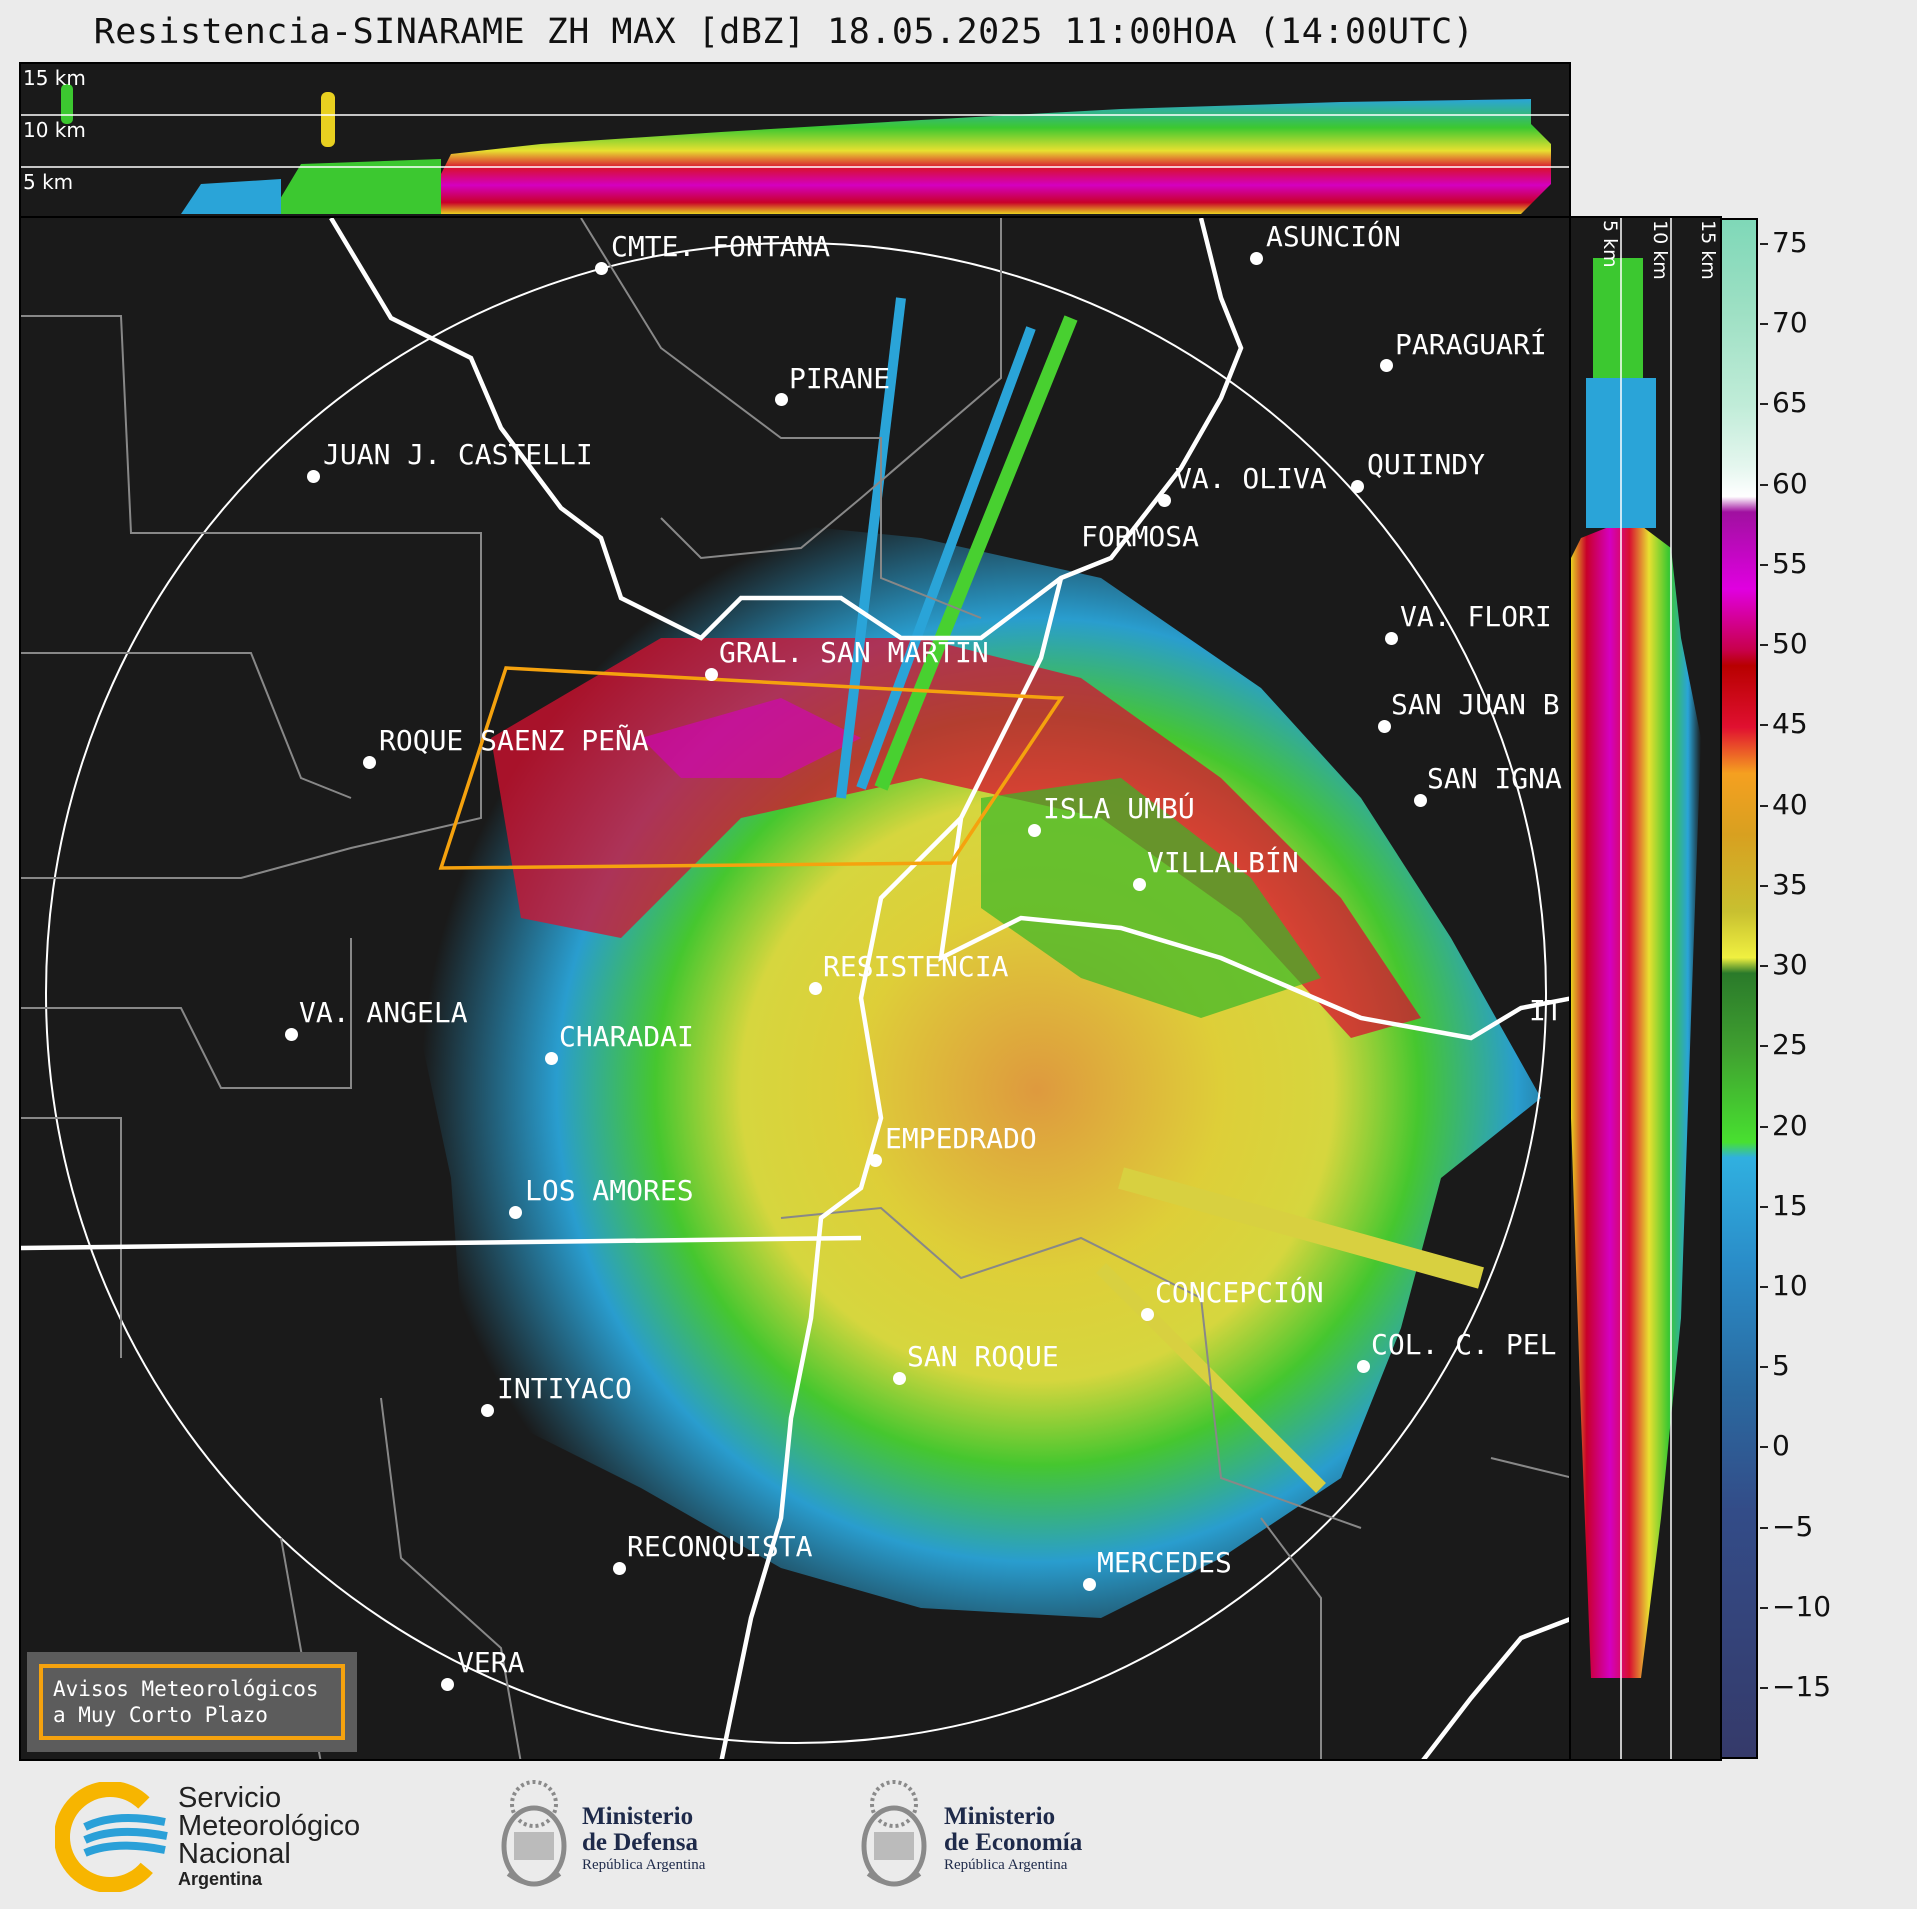 This screenshot has height=1909, width=1917. I want to click on city-dot-va-oliva, so click(1164, 500).